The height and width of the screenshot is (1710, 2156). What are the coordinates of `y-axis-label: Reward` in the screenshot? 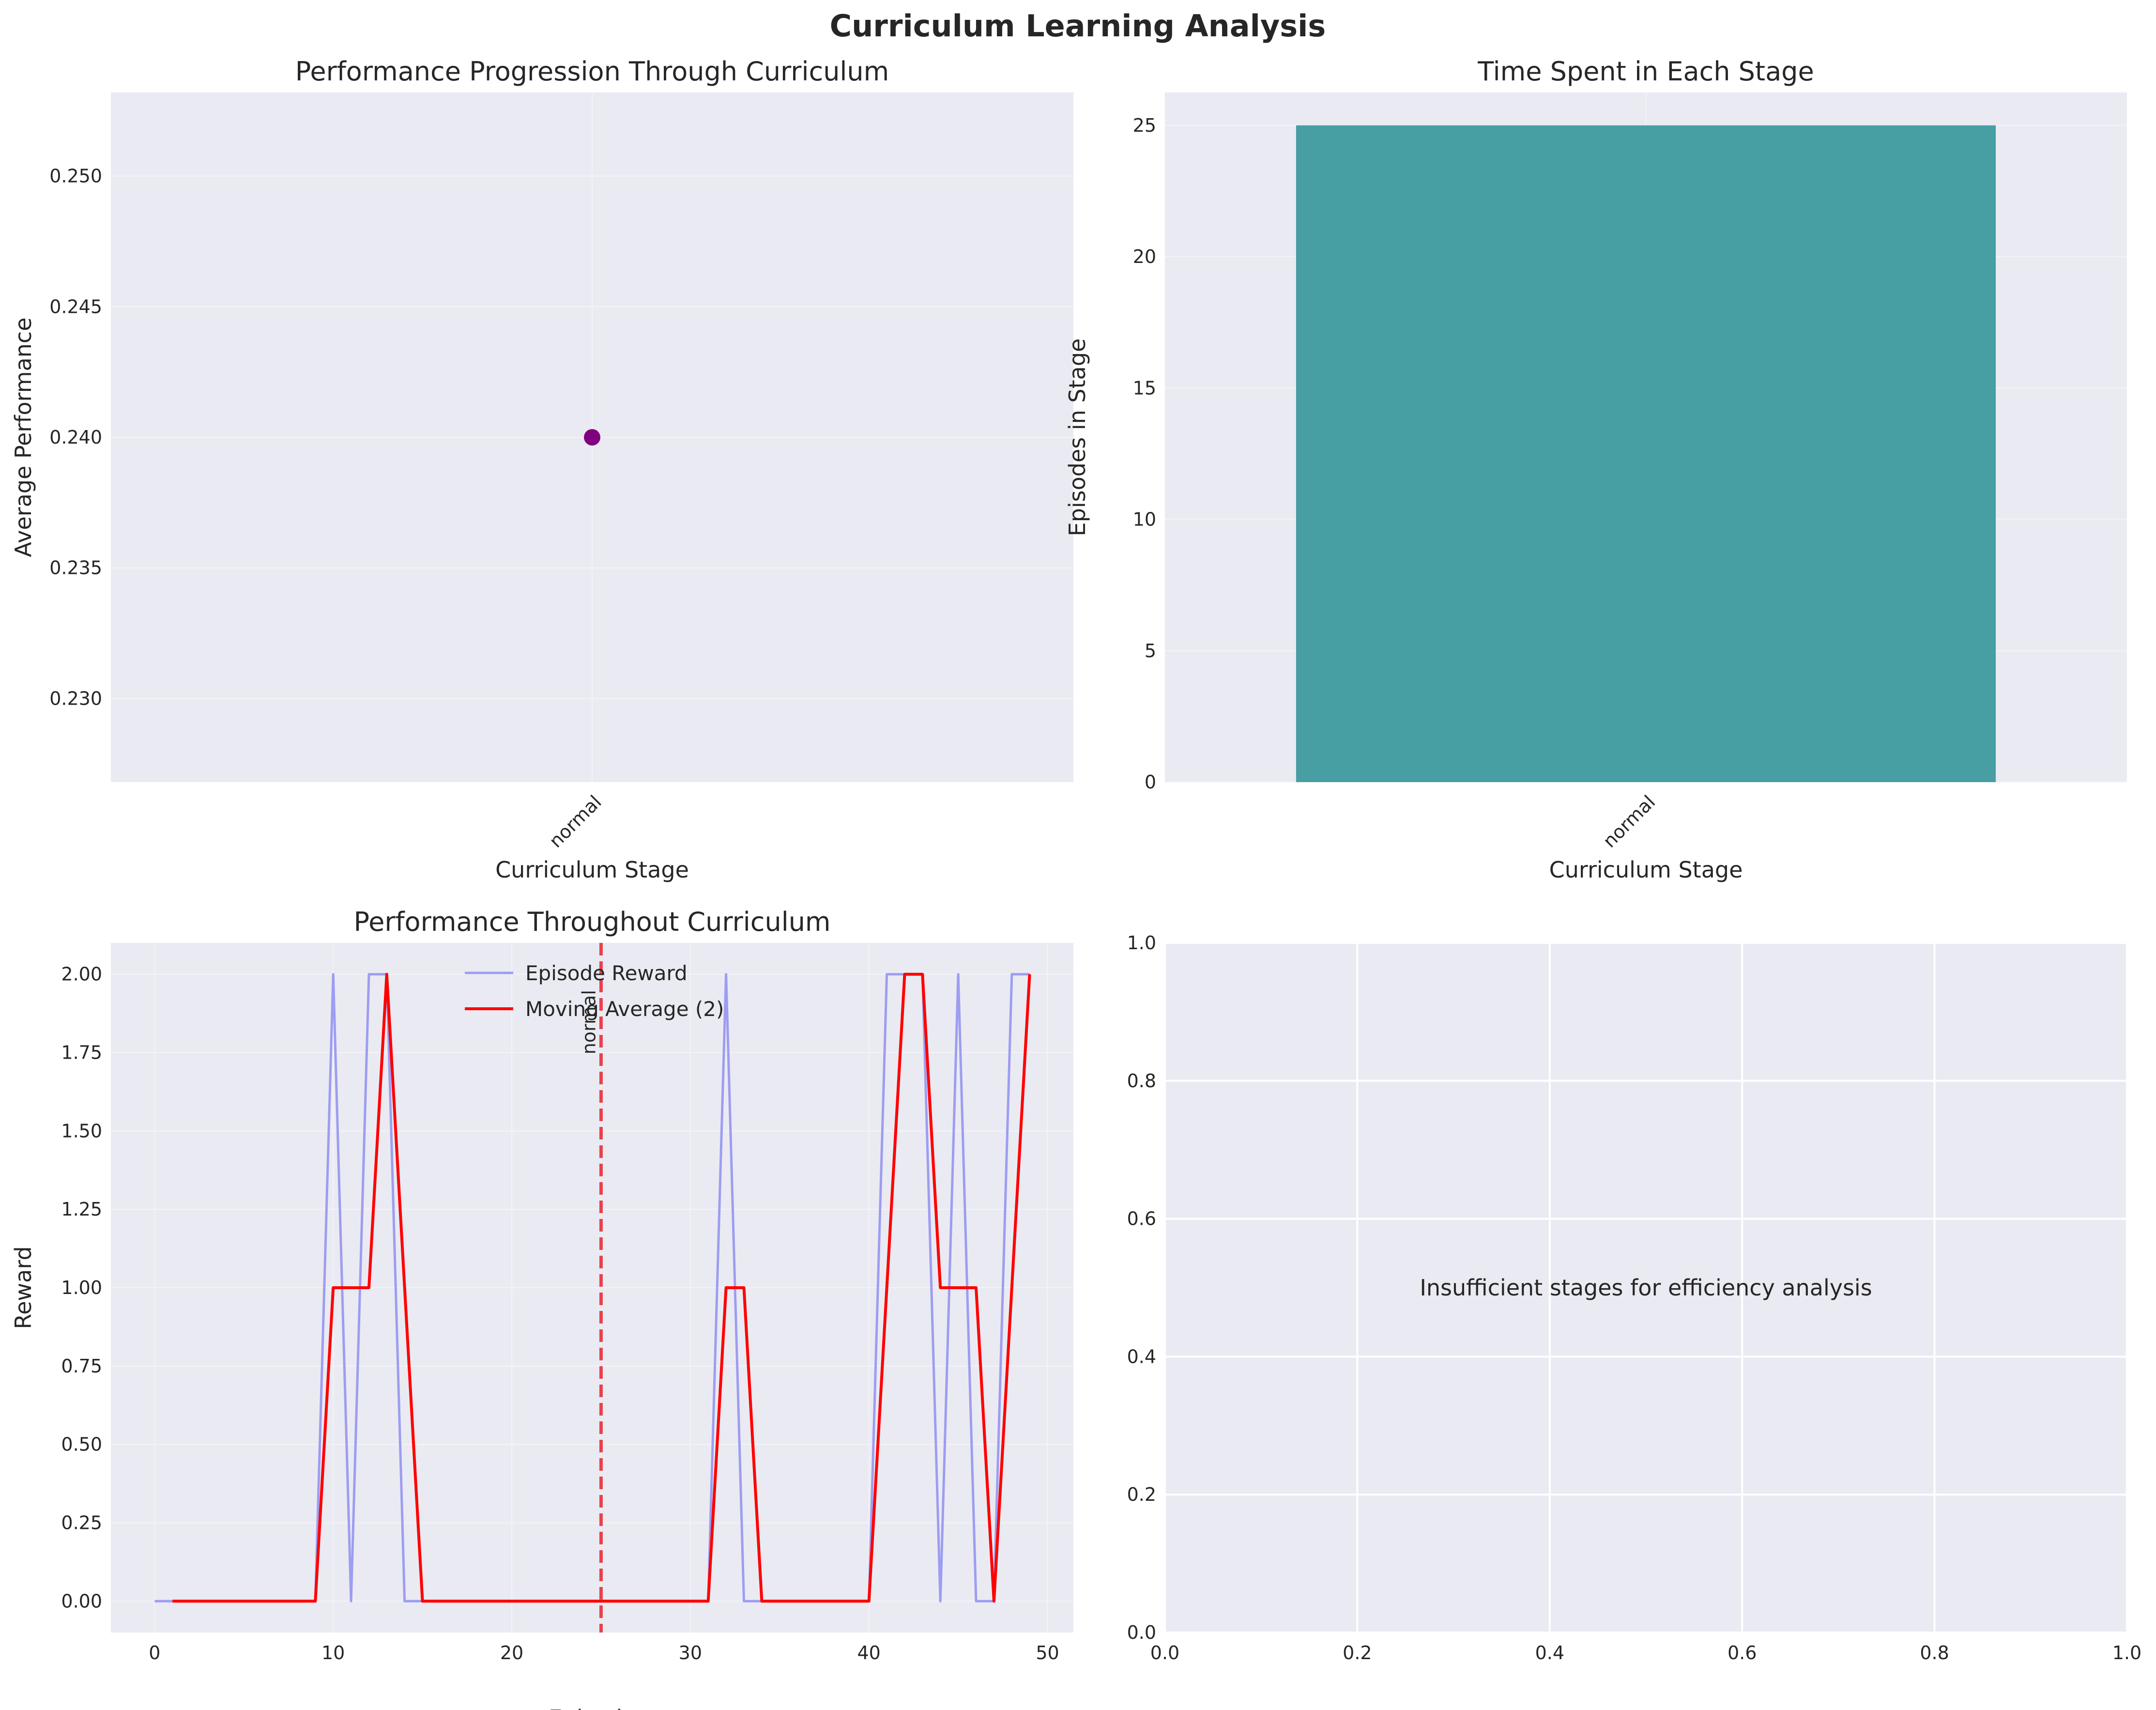 It's located at (23, 1287).